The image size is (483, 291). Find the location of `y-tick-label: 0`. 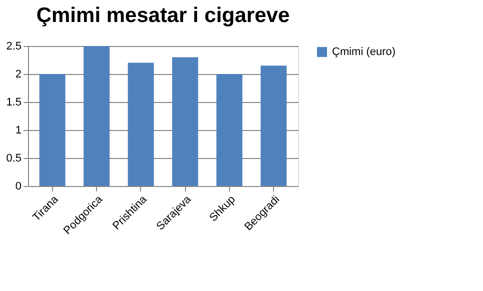

y-tick-label: 0 is located at coordinates (18, 186).